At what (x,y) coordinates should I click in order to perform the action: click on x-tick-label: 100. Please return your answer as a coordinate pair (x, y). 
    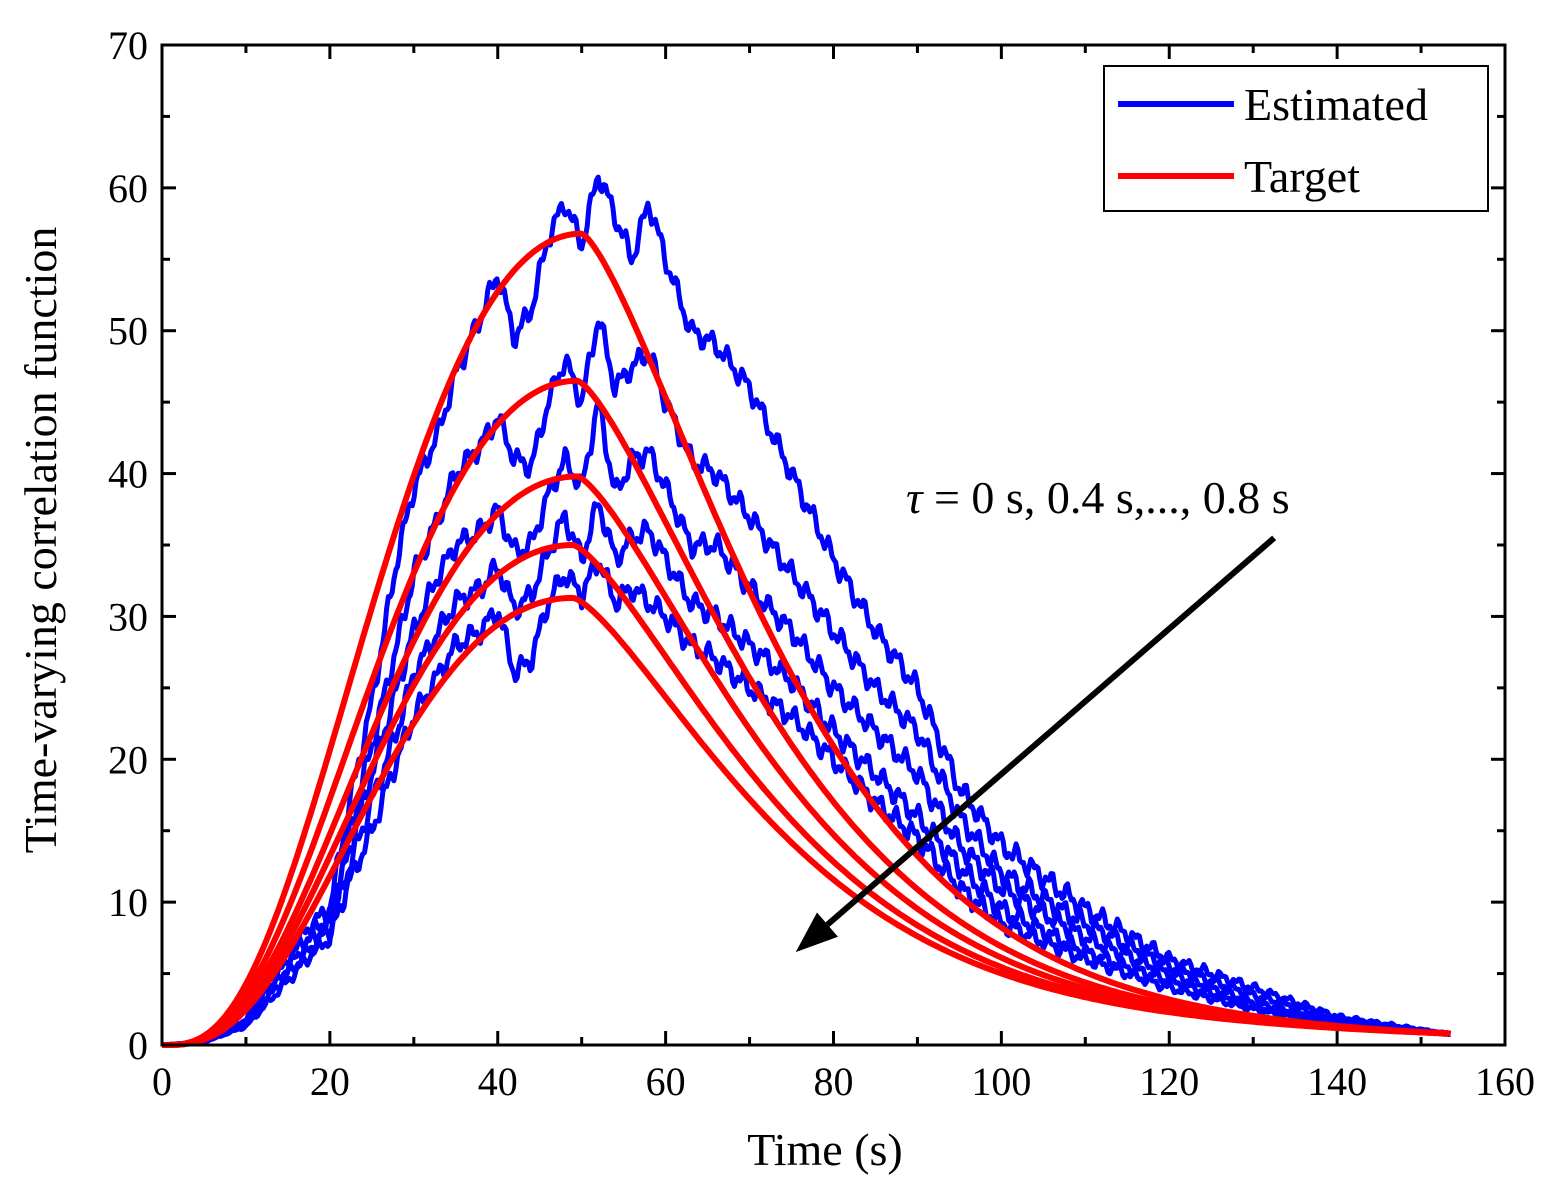
    Looking at the image, I should click on (1001, 1081).